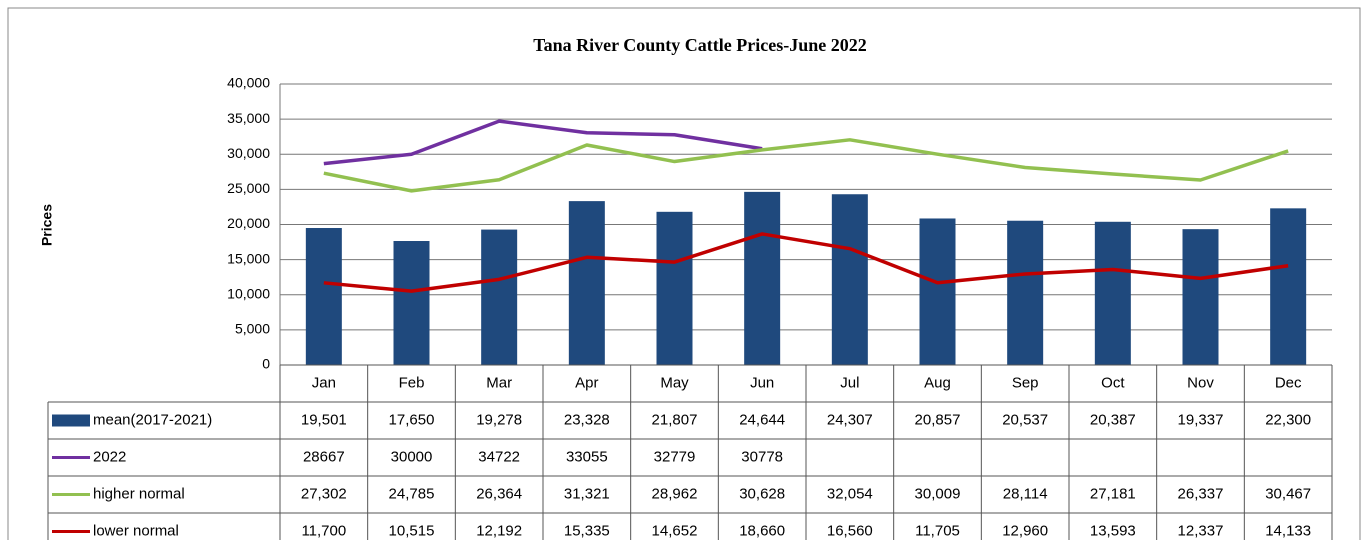  What do you see at coordinates (1025, 493) in the screenshot?
I see `table-cell: 28,114` at bounding box center [1025, 493].